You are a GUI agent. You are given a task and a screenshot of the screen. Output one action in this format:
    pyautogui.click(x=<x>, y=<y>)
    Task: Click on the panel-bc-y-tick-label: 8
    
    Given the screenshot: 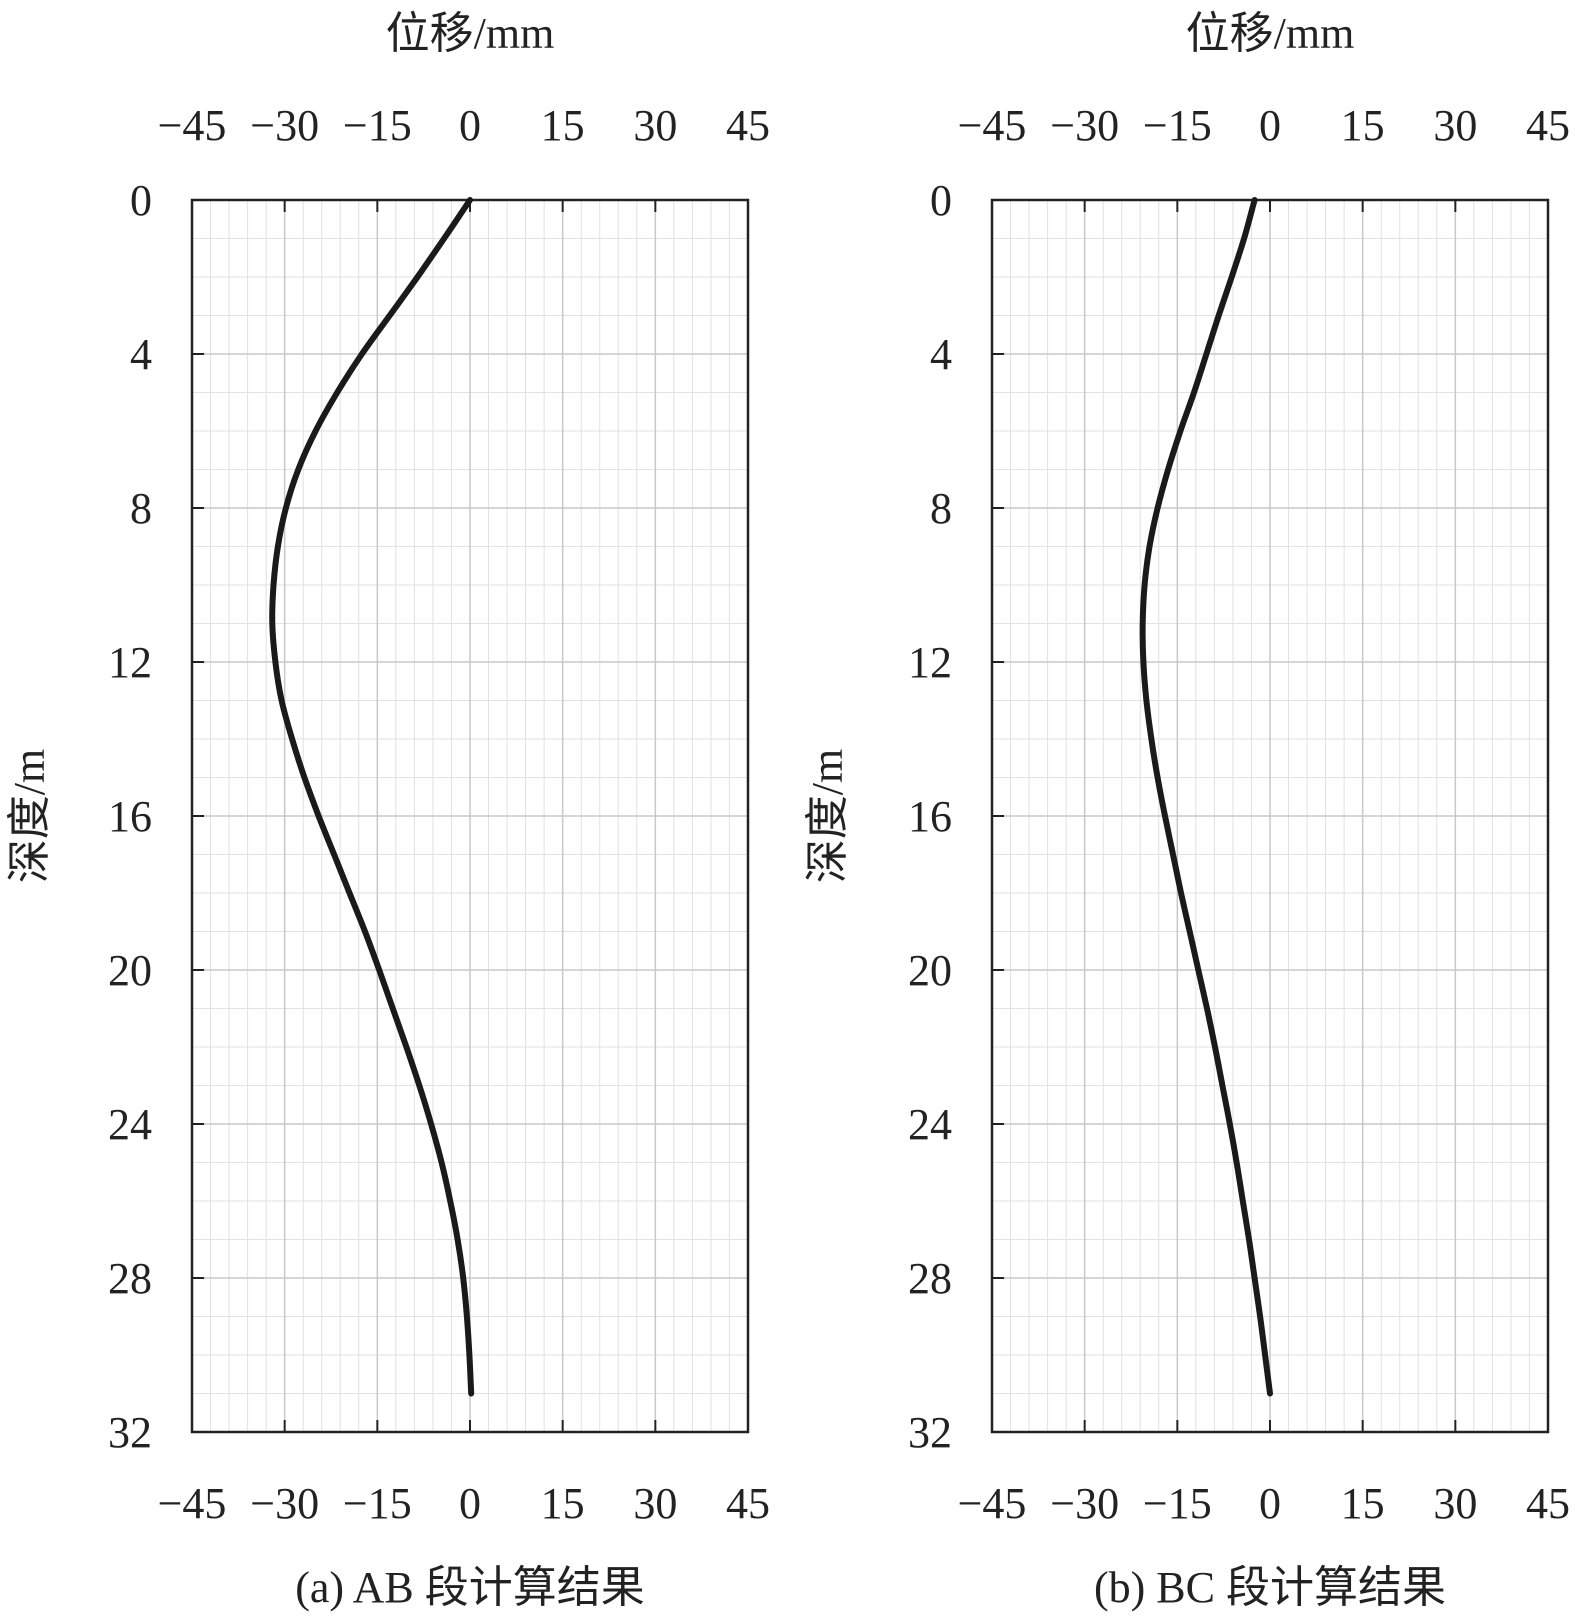 What is the action you would take?
    pyautogui.click(x=941, y=508)
    